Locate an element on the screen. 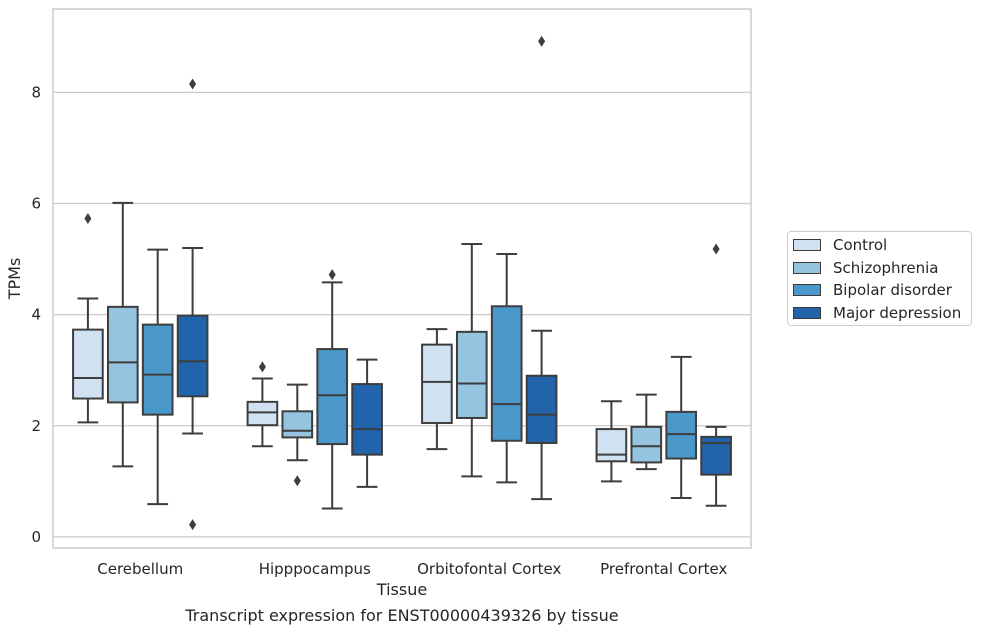 This screenshot has height=634, width=983. y-axis-label: TPMs is located at coordinates (14, 279).